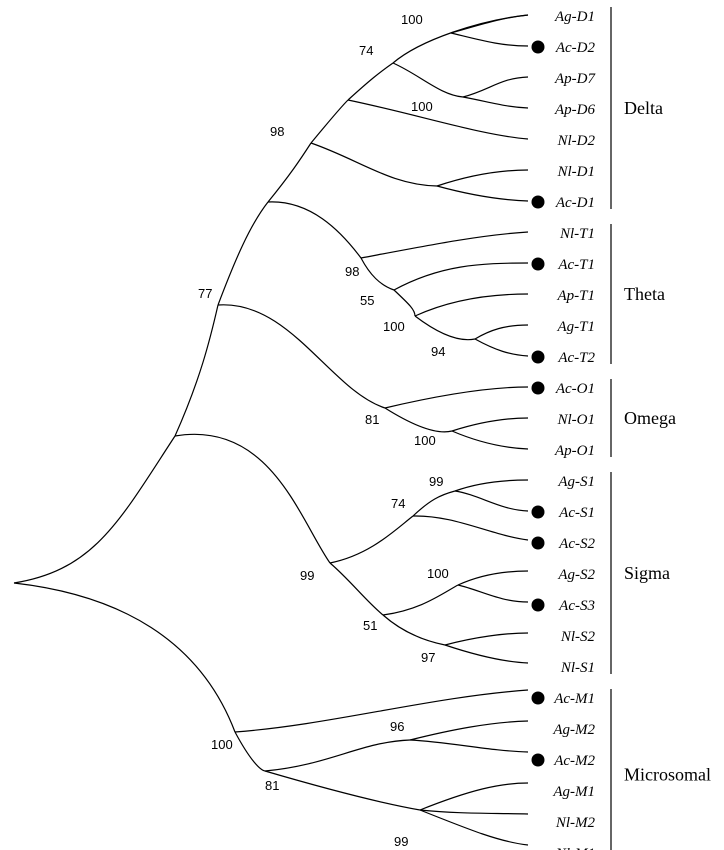  I want to click on support-value: 99, so click(307, 575).